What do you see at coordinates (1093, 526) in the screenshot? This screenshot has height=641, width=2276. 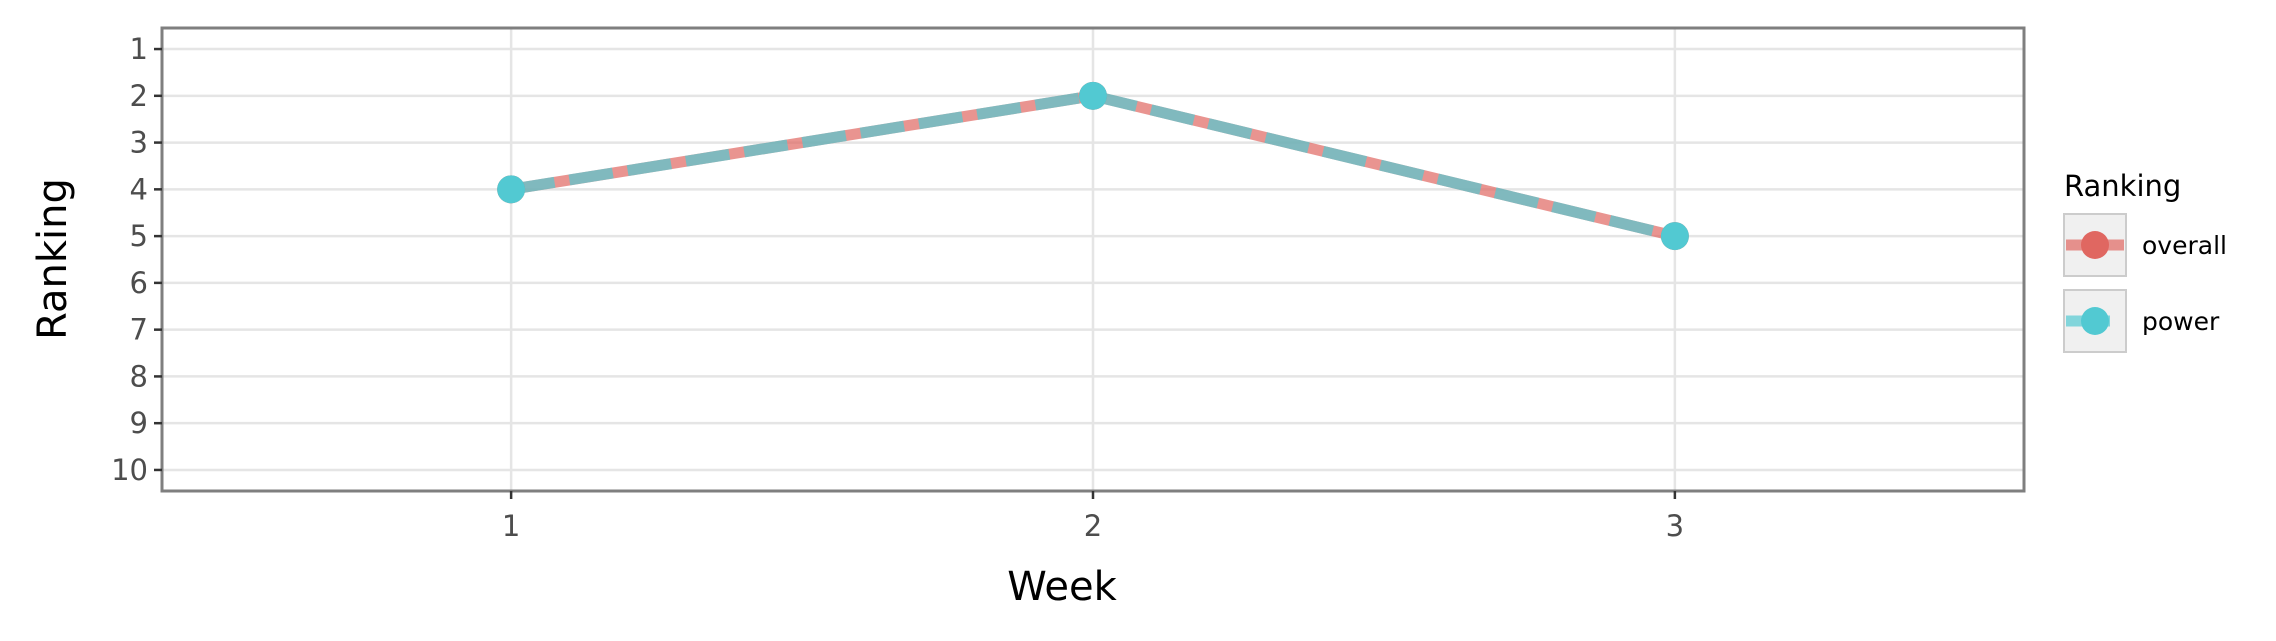 I see `x-tick-label: 2` at bounding box center [1093, 526].